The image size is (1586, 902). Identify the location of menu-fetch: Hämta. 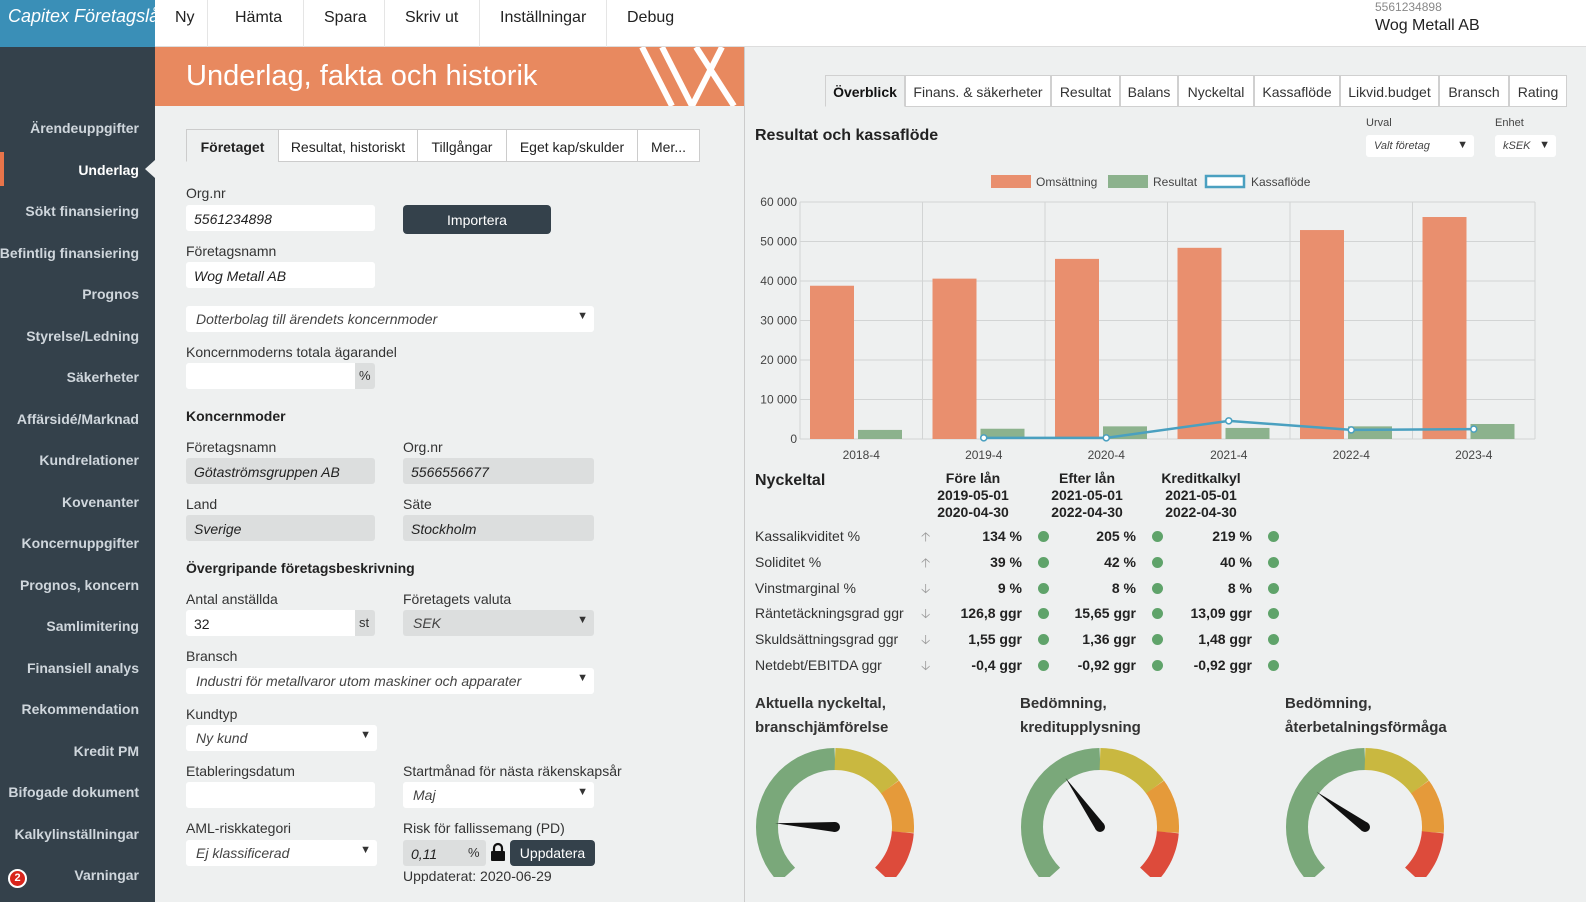
(259, 23).